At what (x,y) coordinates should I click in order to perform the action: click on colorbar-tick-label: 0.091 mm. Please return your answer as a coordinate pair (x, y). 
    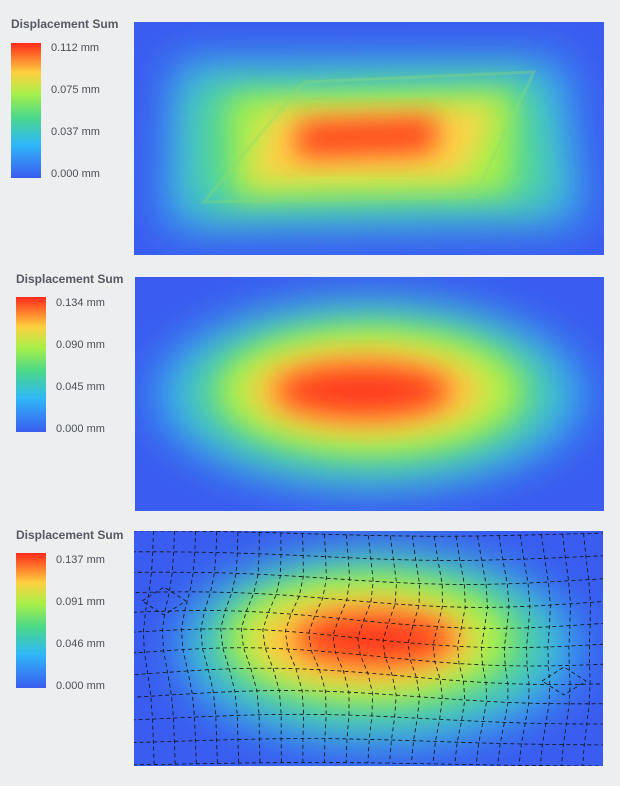
    Looking at the image, I should click on (80, 602).